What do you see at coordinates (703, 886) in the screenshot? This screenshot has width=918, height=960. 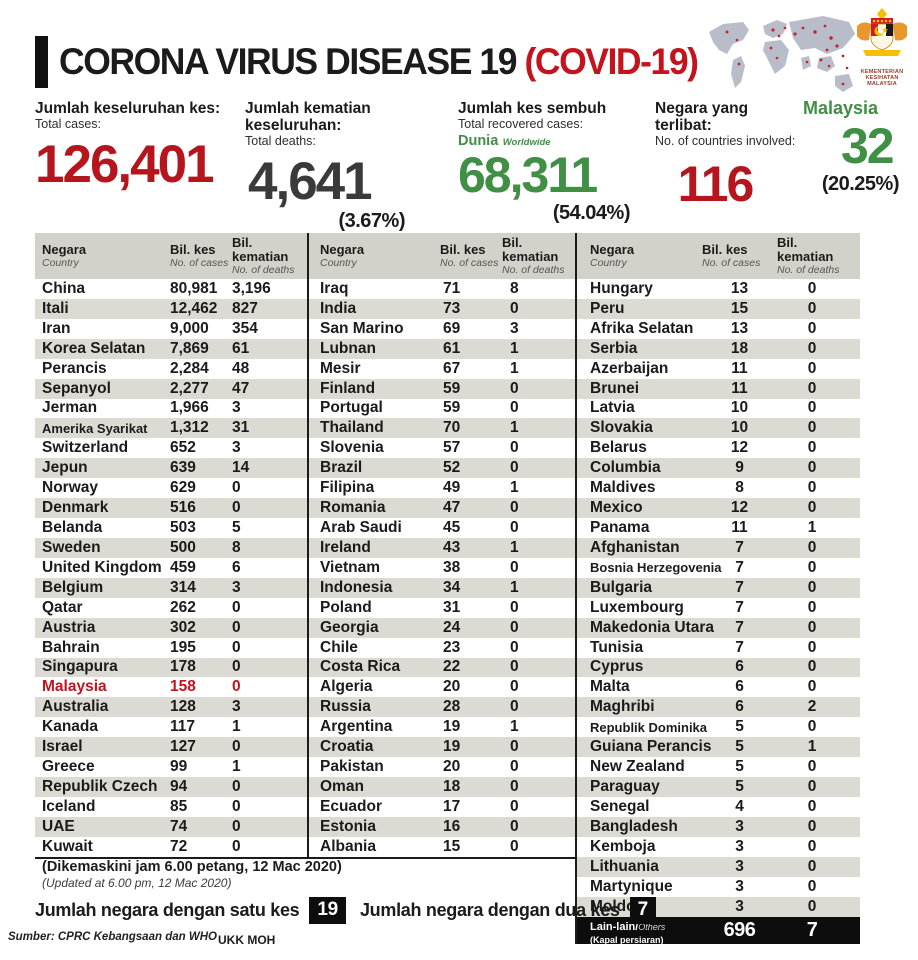 I see `table-row: Martynique 3 0` at bounding box center [703, 886].